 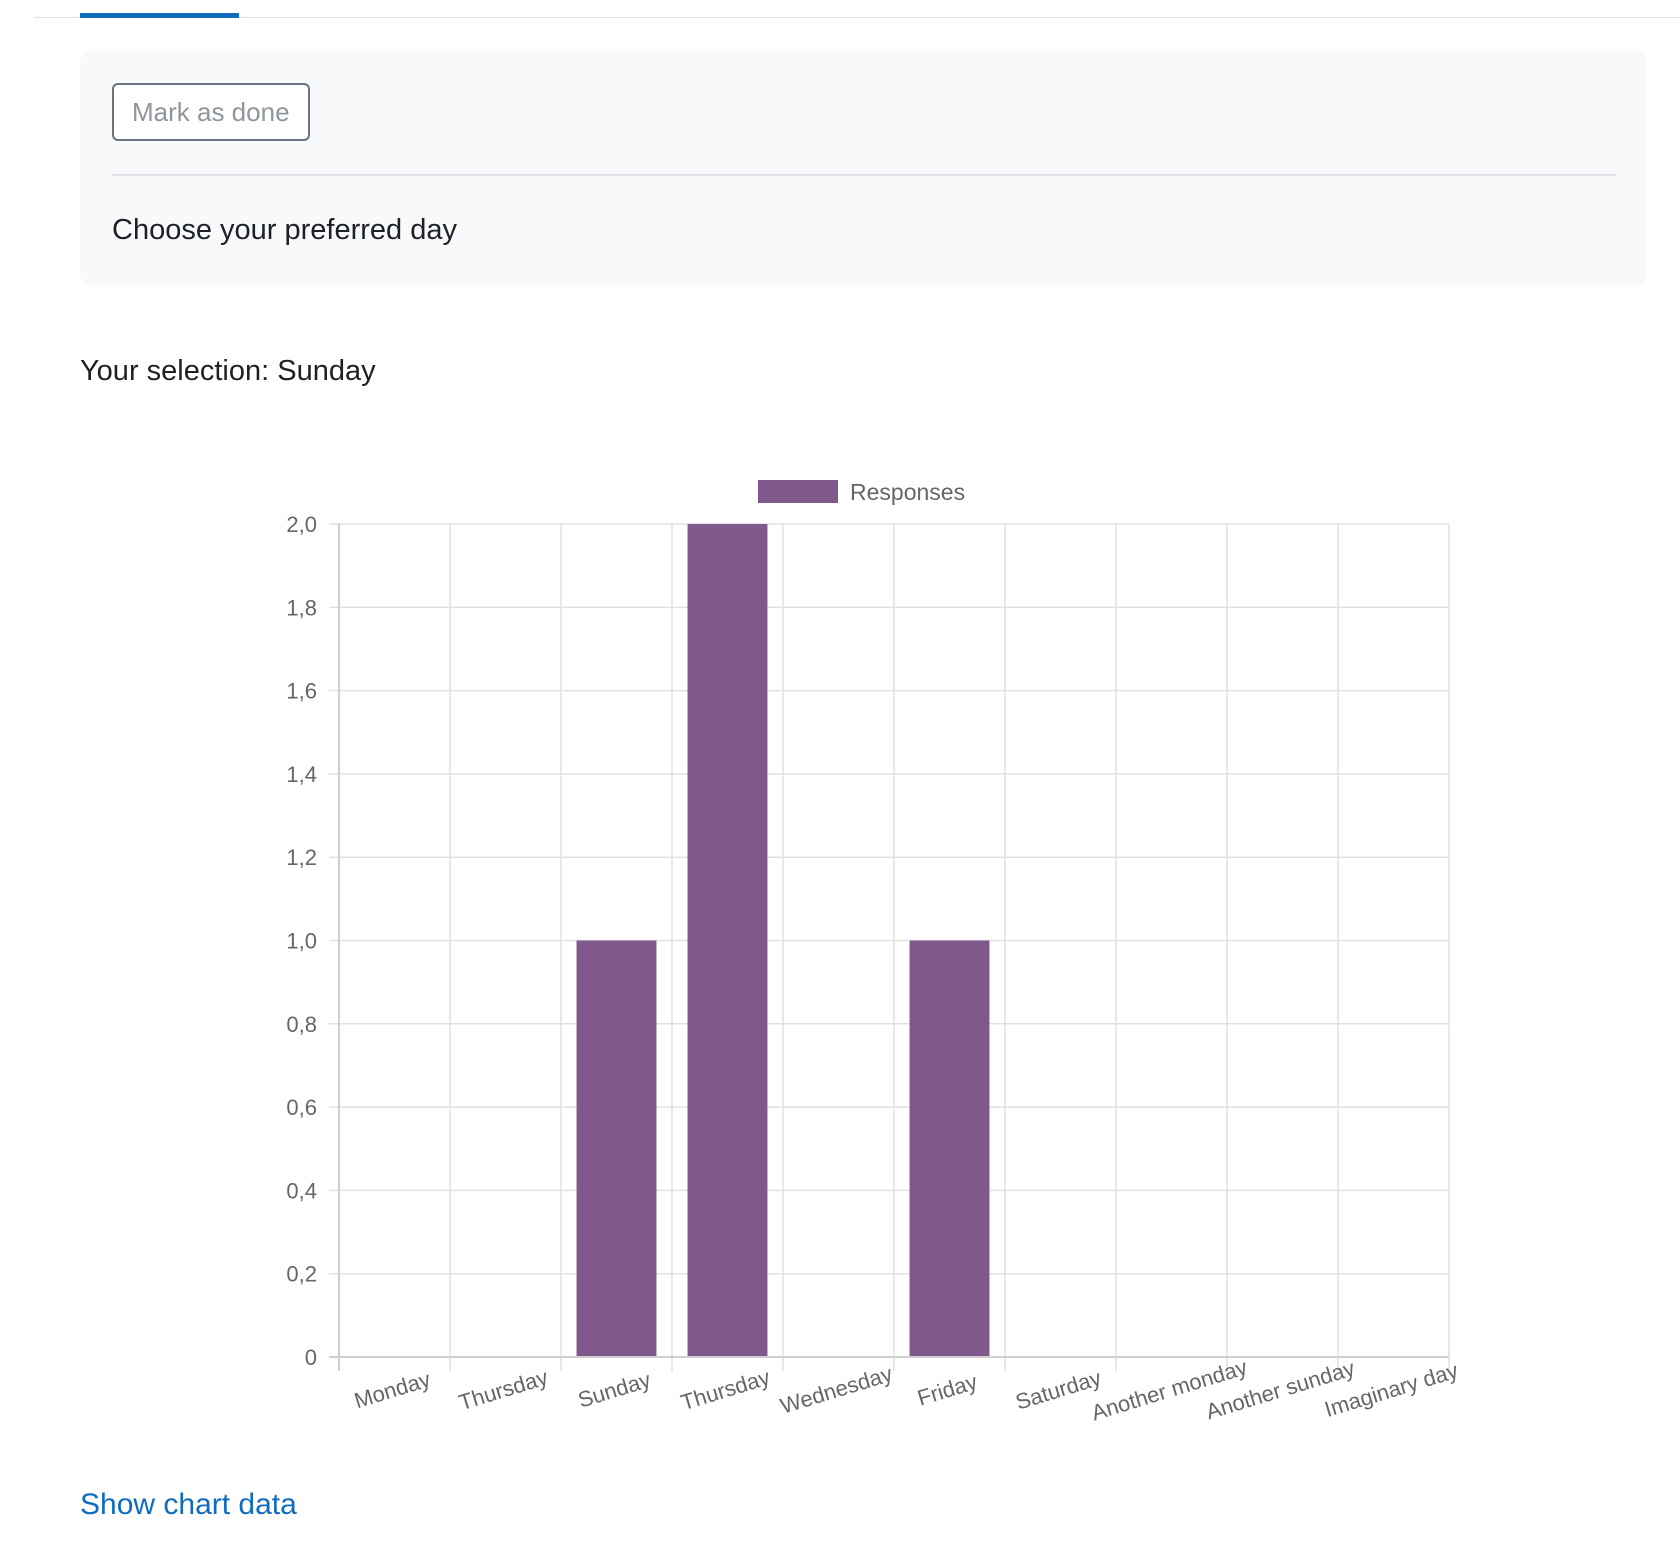 I want to click on chart-legend: Responses, so click(x=861, y=492).